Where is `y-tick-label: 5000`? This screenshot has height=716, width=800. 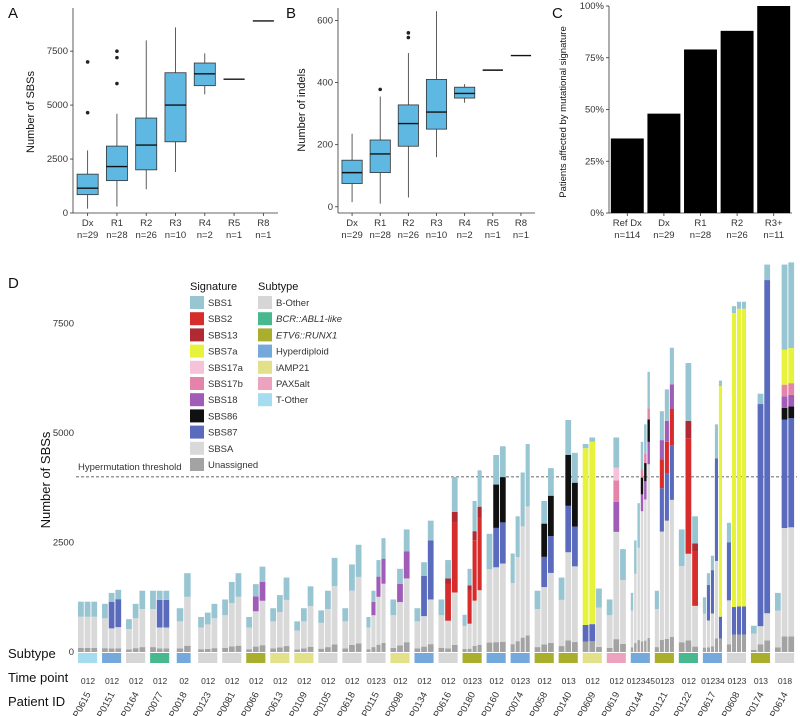
y-tick-label: 5000 is located at coordinates (57, 105).